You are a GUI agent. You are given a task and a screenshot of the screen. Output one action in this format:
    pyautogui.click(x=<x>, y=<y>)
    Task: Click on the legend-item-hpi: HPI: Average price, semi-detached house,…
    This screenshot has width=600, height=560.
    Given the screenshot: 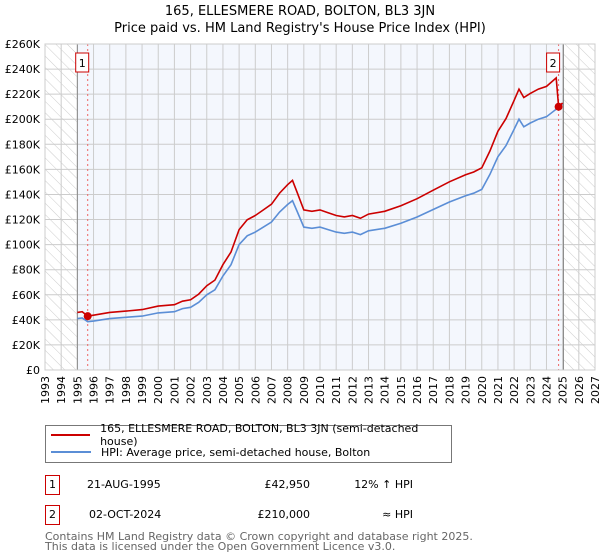 What is the action you would take?
    pyautogui.click(x=210, y=452)
    